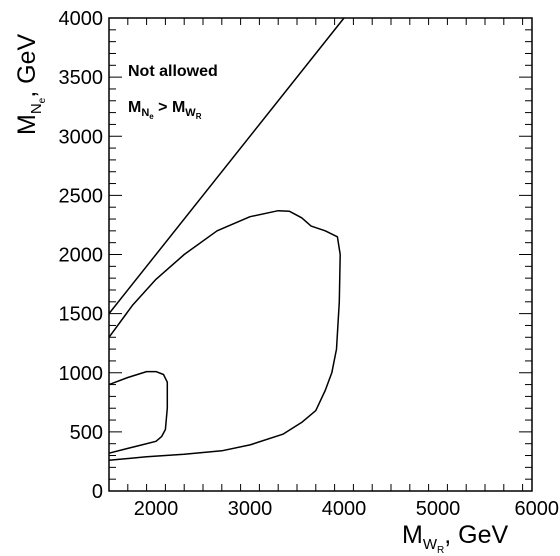 The width and height of the screenshot is (560, 556). I want to click on x-tick-label: 6000, so click(537, 509).